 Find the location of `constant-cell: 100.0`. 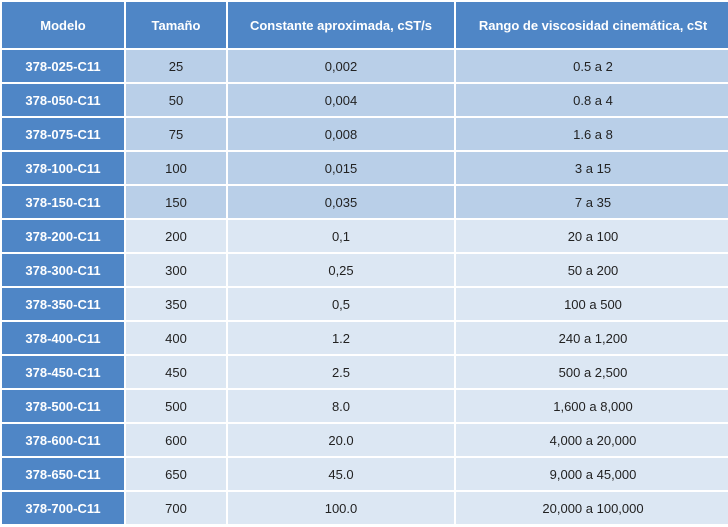

constant-cell: 100.0 is located at coordinates (341, 508).